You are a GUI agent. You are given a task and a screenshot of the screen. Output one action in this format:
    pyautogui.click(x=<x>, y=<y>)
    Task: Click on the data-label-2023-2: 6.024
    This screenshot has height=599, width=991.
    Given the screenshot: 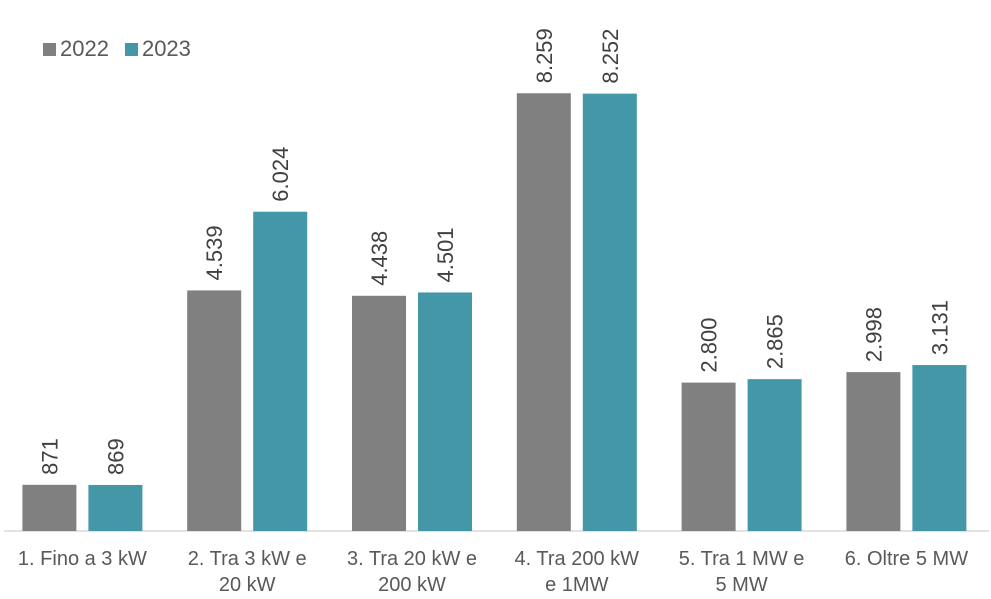 What is the action you would take?
    pyautogui.click(x=280, y=174)
    